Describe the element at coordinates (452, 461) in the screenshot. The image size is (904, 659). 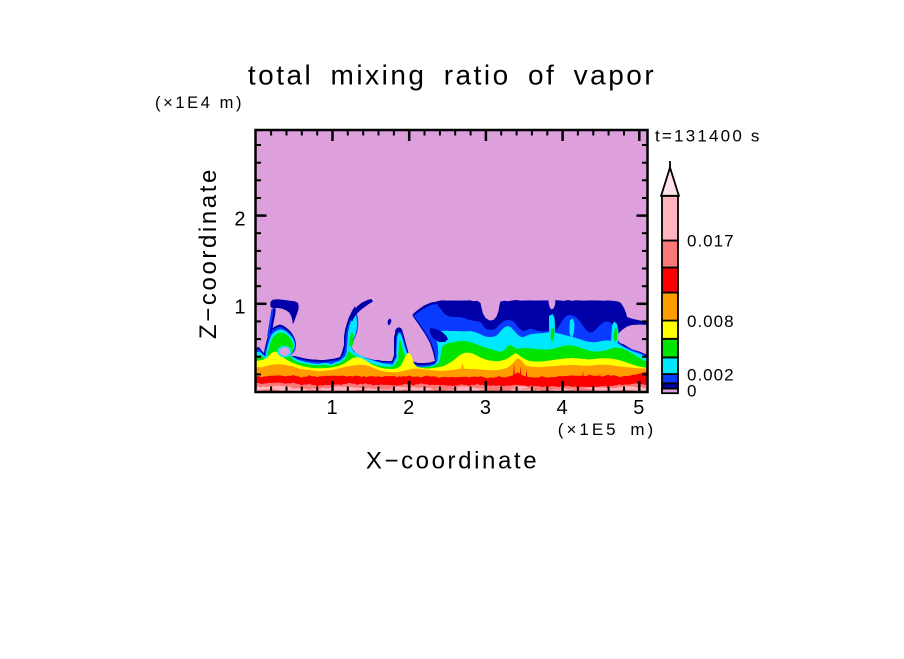
I see `svg-text: X−coordinate` at that location.